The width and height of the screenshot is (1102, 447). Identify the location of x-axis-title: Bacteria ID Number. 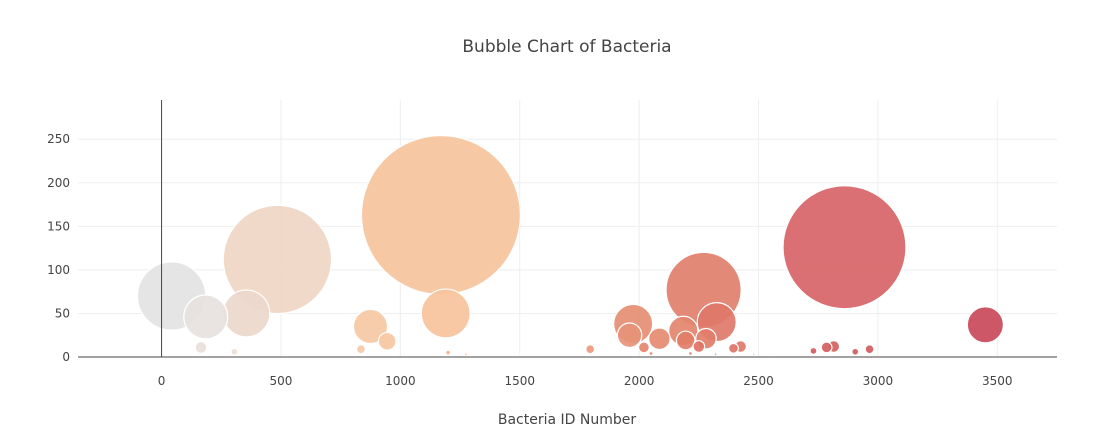
(567, 420).